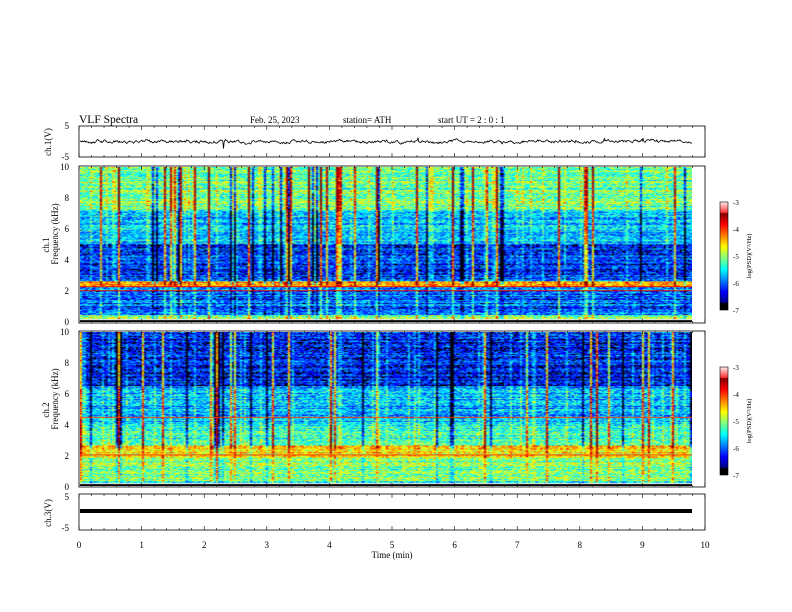  What do you see at coordinates (67, 260) in the screenshot?
I see `ch1-spec-ytick-4: 4` at bounding box center [67, 260].